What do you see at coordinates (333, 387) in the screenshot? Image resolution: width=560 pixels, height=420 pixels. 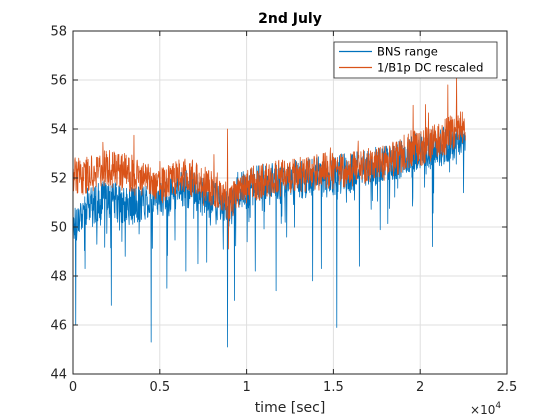 I see `x-tick-label: 1.5` at bounding box center [333, 387].